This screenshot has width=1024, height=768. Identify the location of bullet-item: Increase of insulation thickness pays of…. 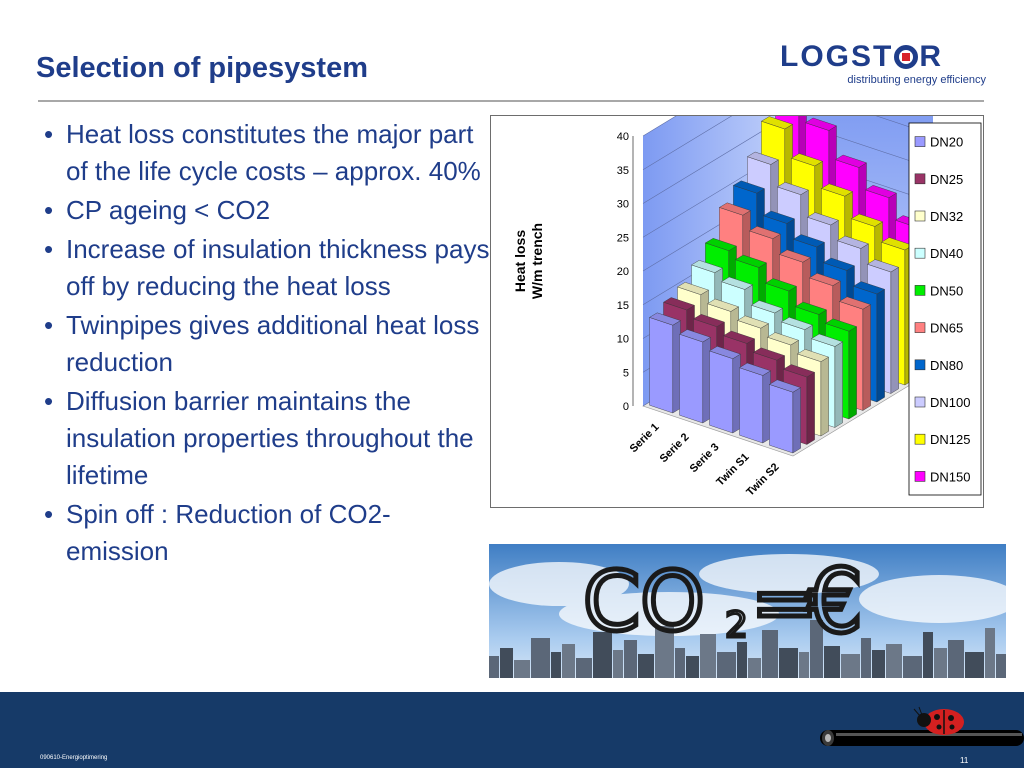
(267, 268).